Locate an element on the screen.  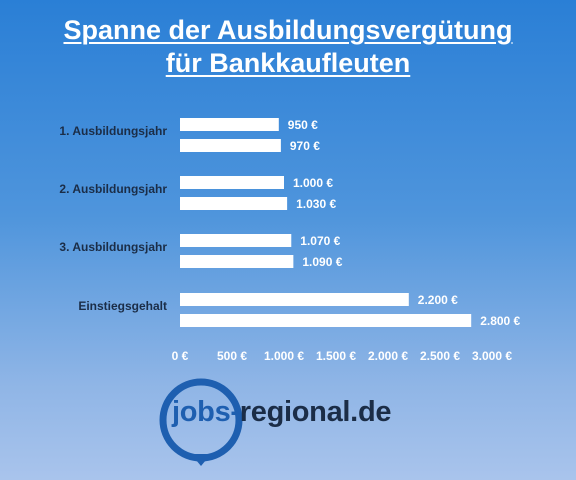
data-label: 1.000 € is located at coordinates (313, 183).